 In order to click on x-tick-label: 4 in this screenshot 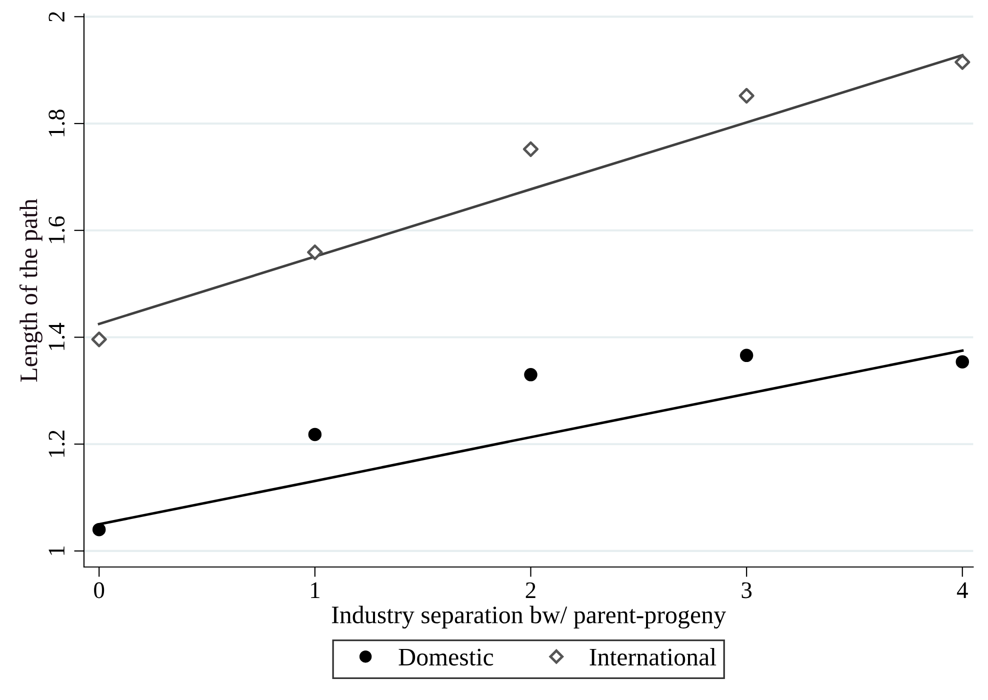, I will do `click(962, 590)`.